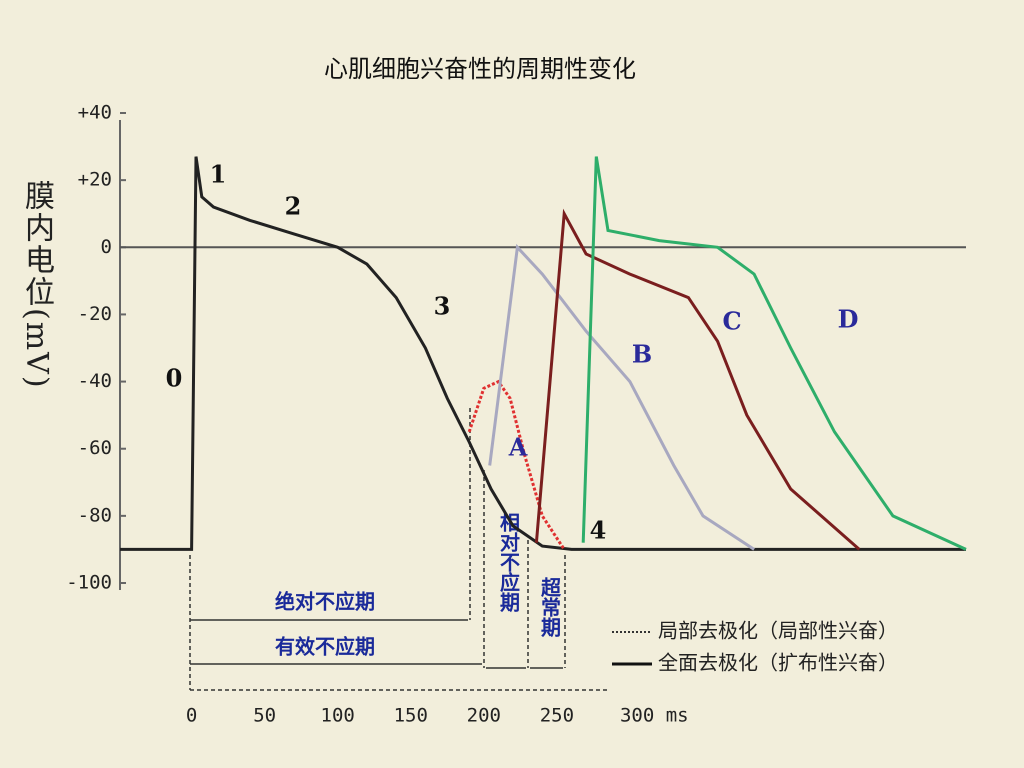 The image size is (1024, 768). What do you see at coordinates (778, 663) in the screenshot?
I see `legend-label: 全面去极化（扩布性兴奋）` at bounding box center [778, 663].